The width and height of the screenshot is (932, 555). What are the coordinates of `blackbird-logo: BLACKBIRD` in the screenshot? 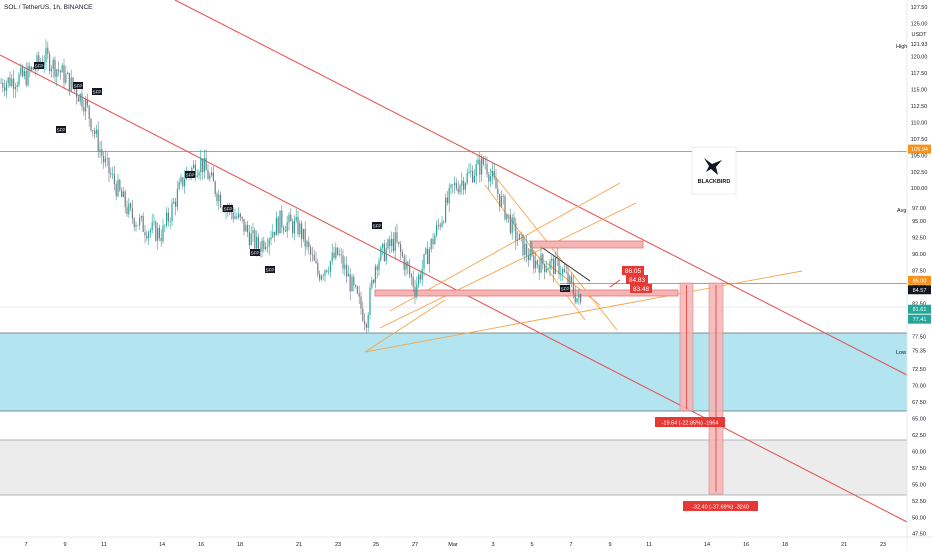 It's located at (714, 170).